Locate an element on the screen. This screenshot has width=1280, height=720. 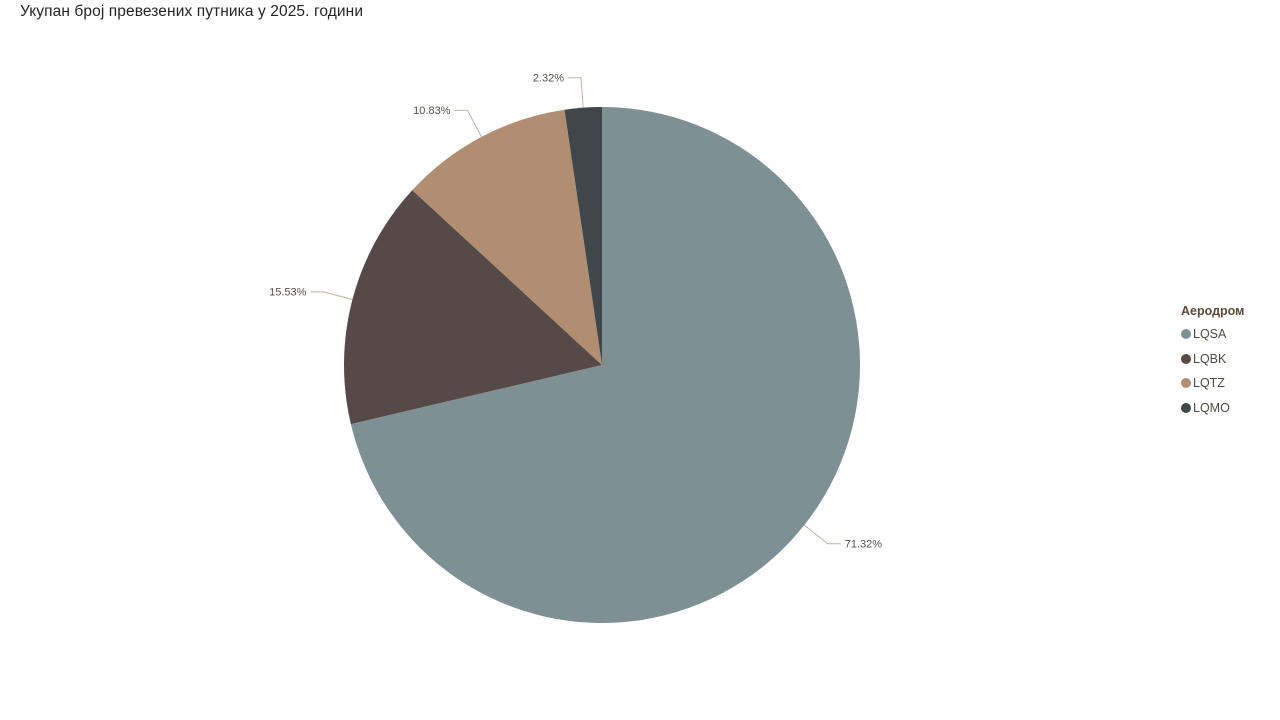
detail-label-LQSA: 71.32% is located at coordinates (864, 544).